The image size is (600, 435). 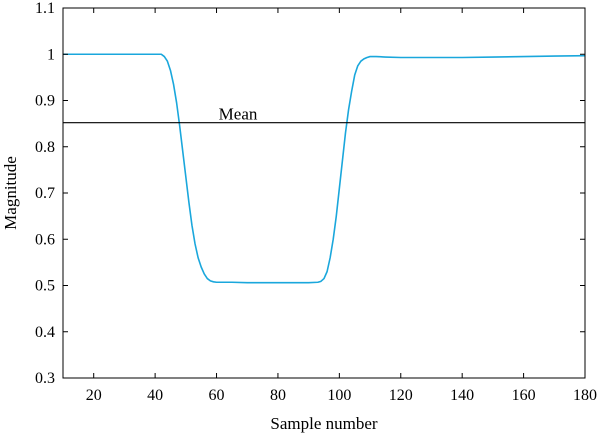 What do you see at coordinates (45, 101) in the screenshot?
I see `y-tick-label: 0.9` at bounding box center [45, 101].